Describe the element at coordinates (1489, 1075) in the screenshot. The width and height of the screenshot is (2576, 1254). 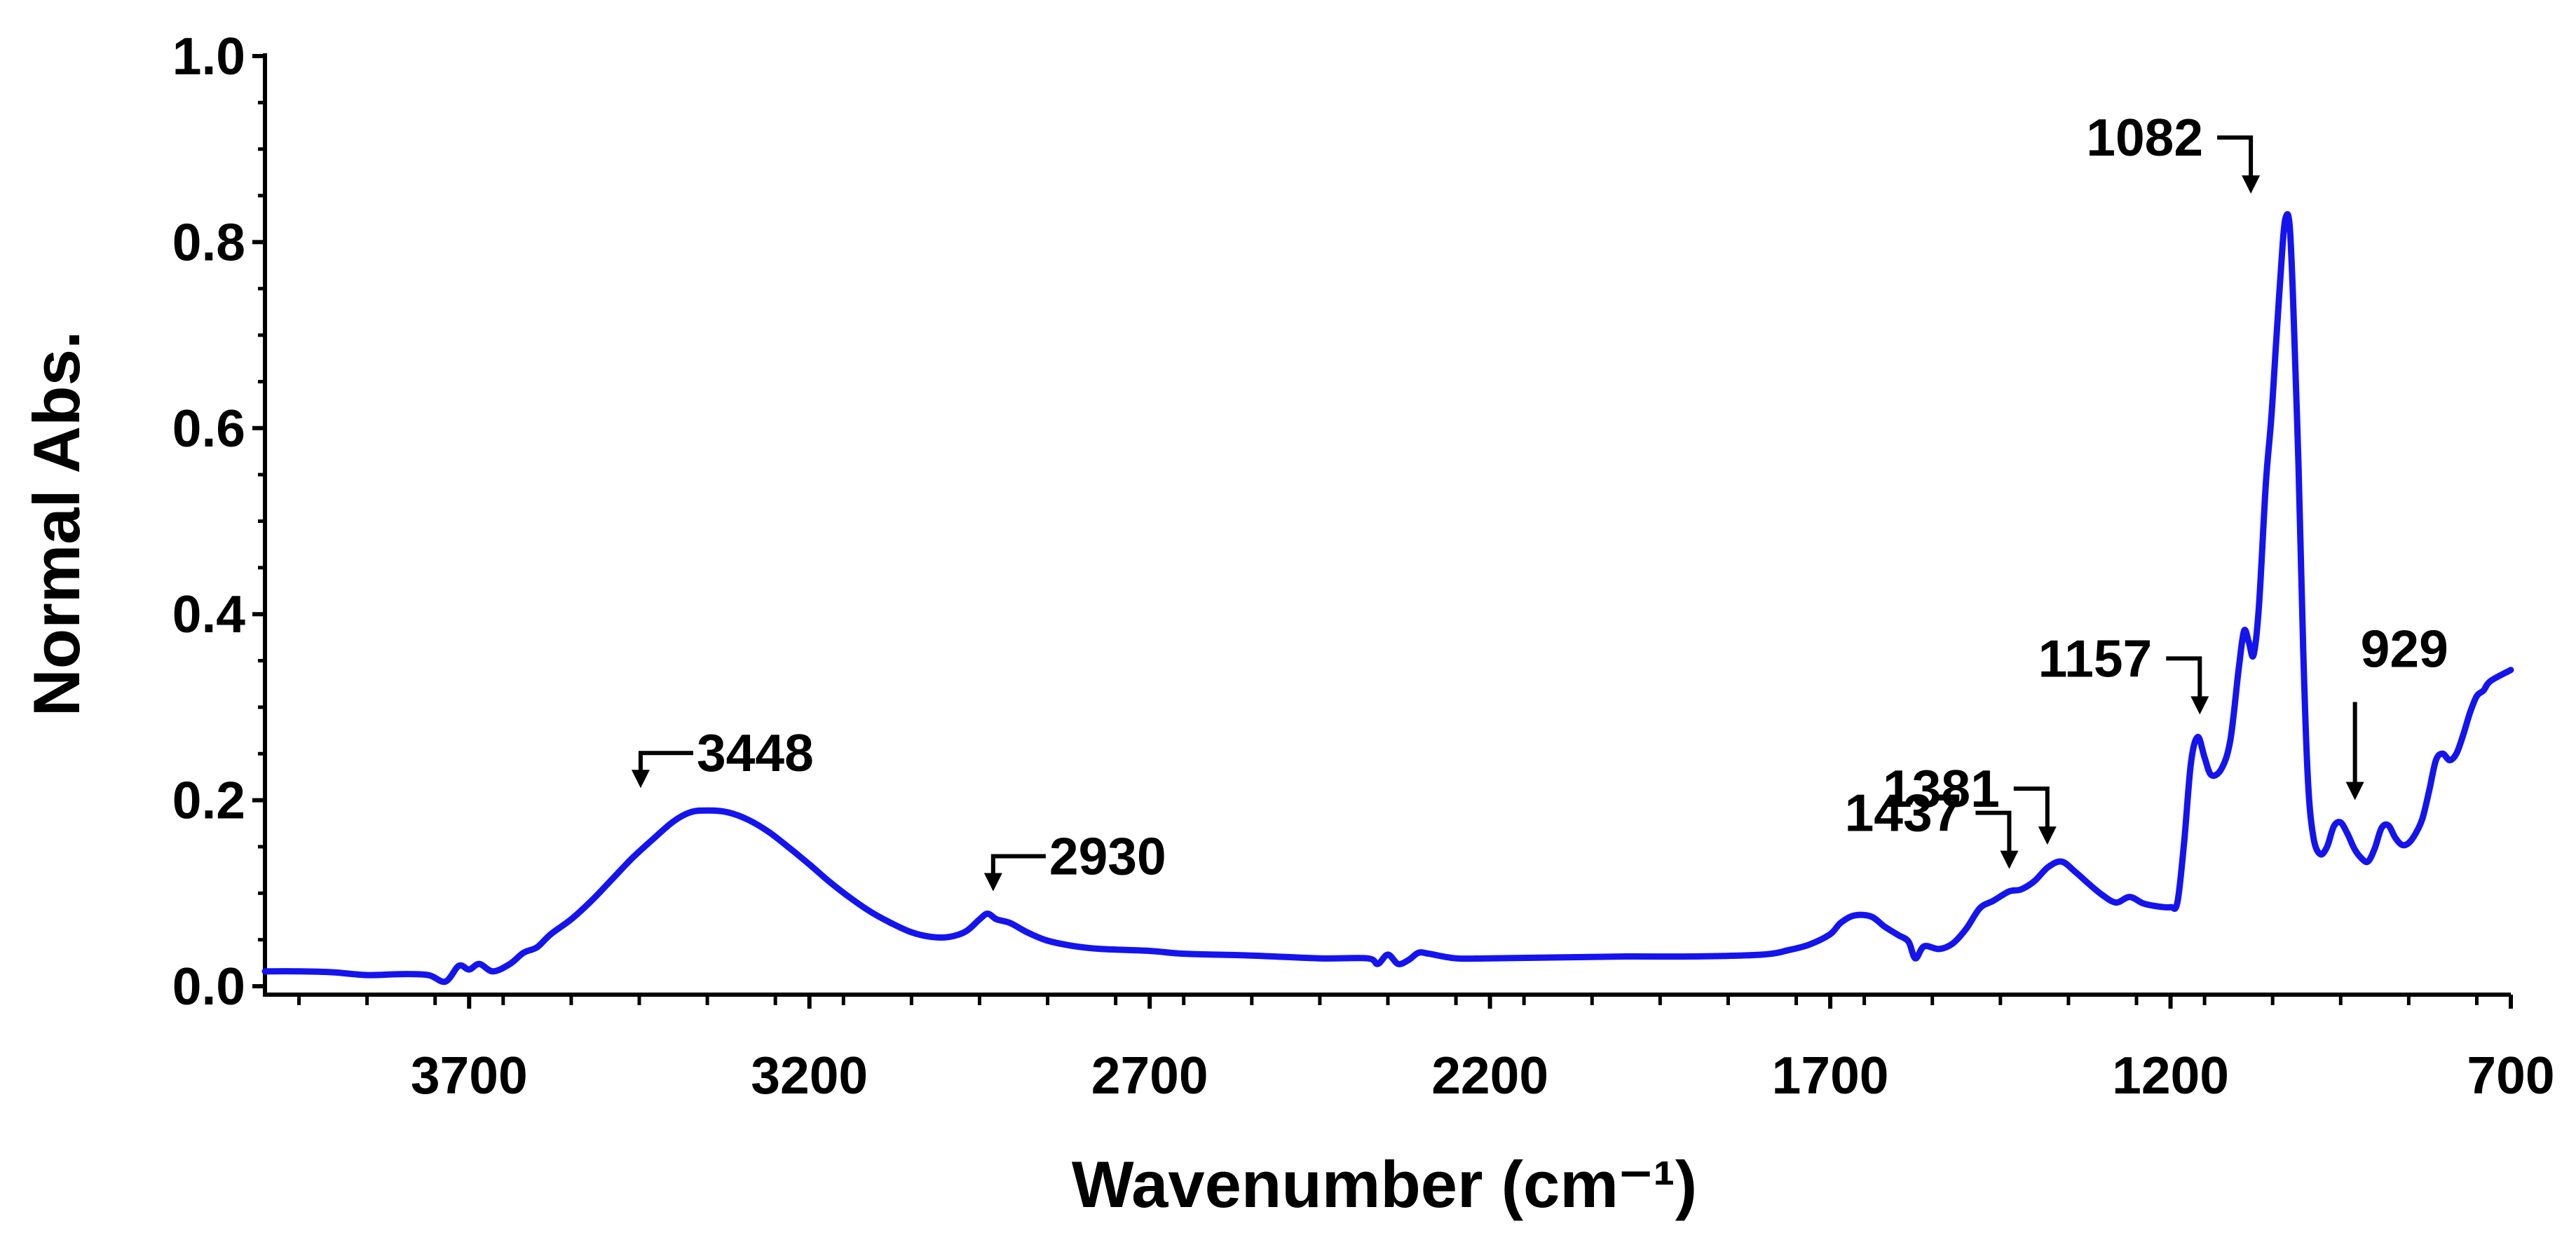
I see `x-tick-label: 2200` at that location.